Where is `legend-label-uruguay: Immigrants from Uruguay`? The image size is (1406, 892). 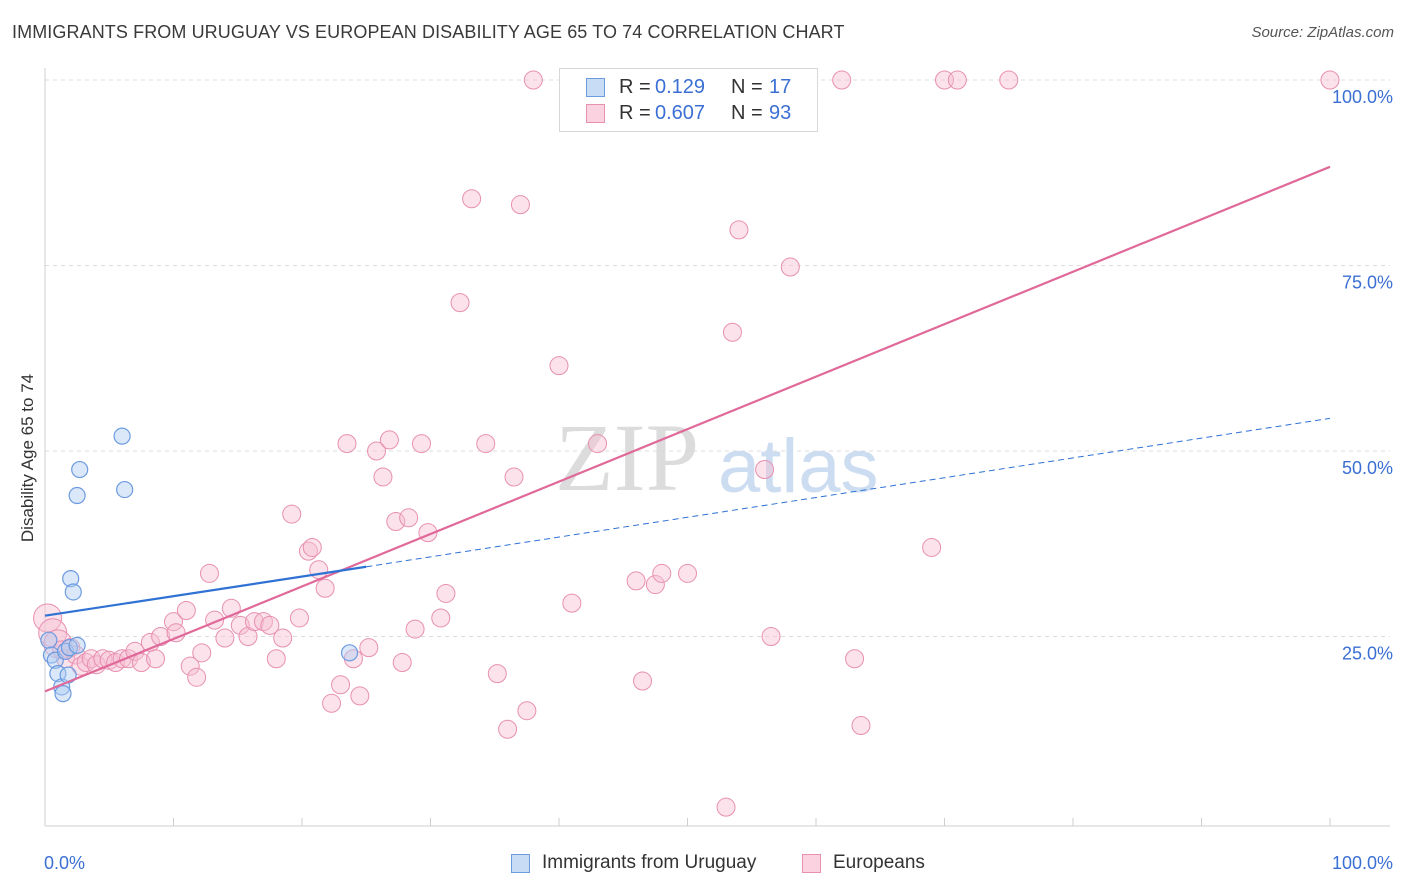 legend-label-uruguay: Immigrants from Uruguay is located at coordinates (649, 862).